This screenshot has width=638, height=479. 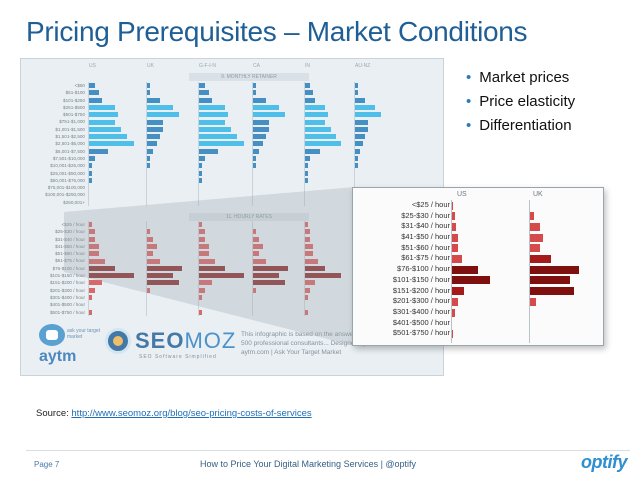 What do you see at coordinates (70, 129) in the screenshot?
I see `monthly-label: $1,001-$1,500` at bounding box center [70, 129].